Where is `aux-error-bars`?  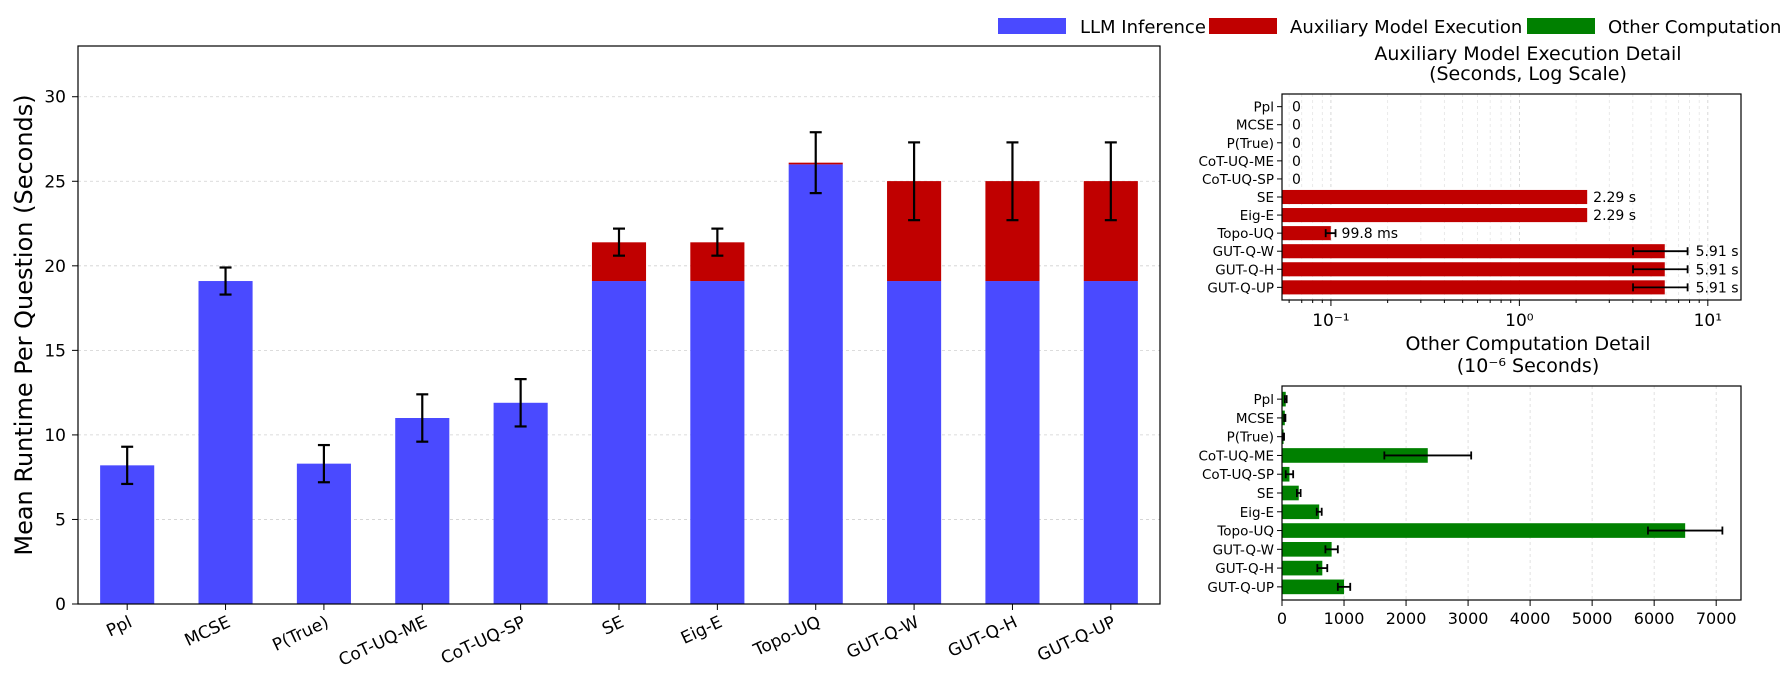
aux-error-bars is located at coordinates (1506, 260).